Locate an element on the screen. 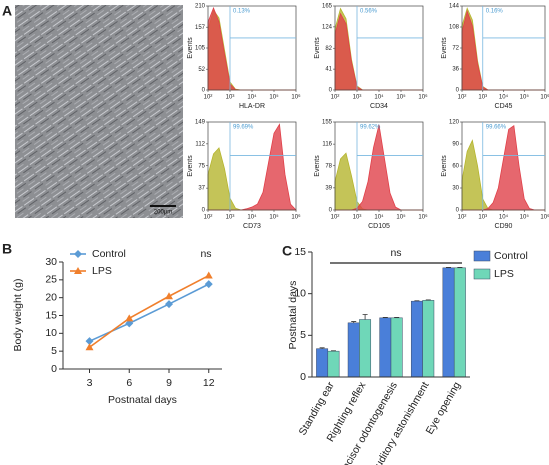 The height and width of the screenshot is (465, 549). y-tick-label: 25 is located at coordinates (51, 280).